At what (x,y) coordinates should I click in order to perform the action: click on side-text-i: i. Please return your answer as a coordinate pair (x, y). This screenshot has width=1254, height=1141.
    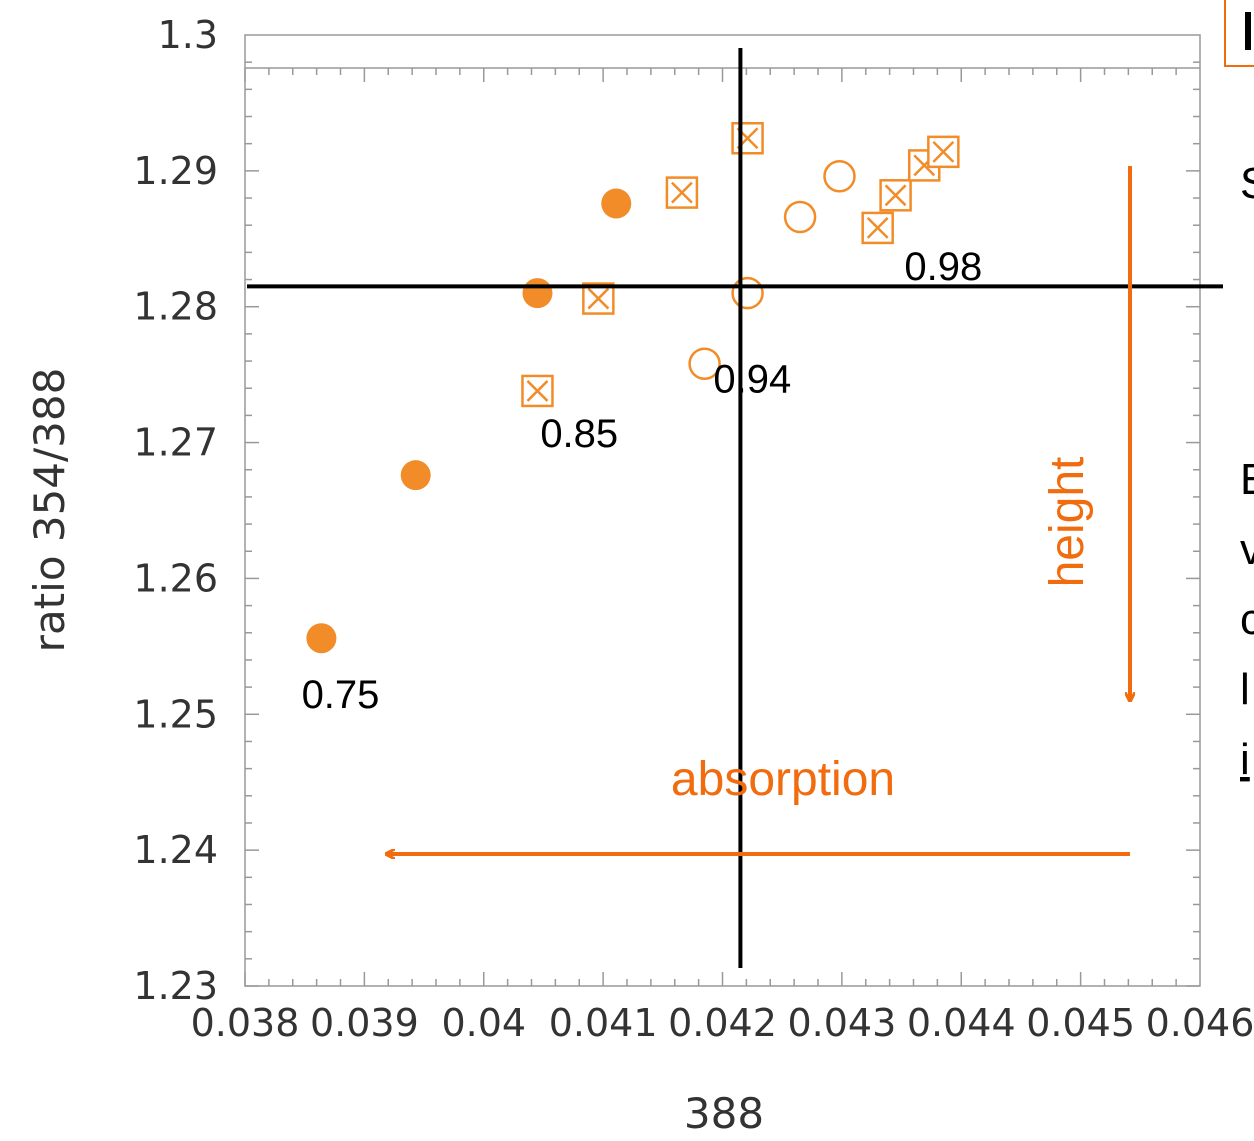
    Looking at the image, I should click on (1245, 759).